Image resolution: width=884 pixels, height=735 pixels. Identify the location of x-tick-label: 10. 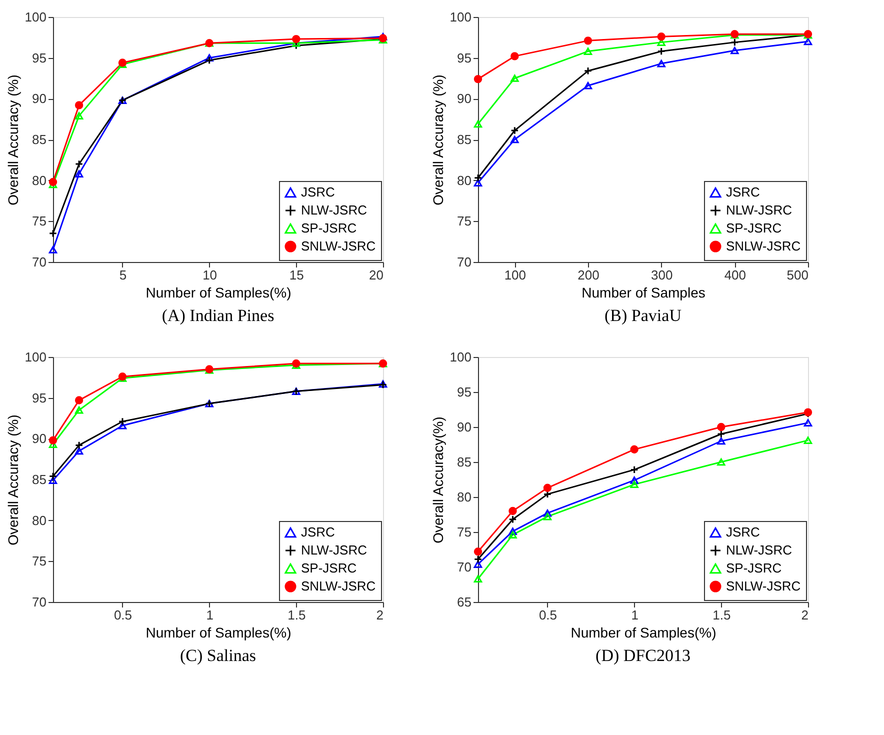
(210, 275).